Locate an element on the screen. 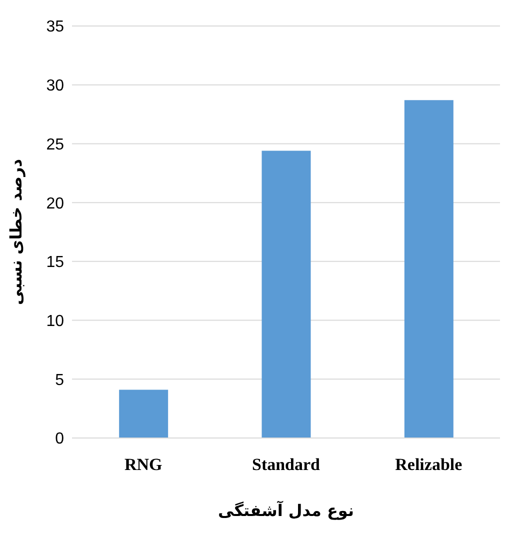 The width and height of the screenshot is (516, 541). y-tick-label: 10 is located at coordinates (55, 321).